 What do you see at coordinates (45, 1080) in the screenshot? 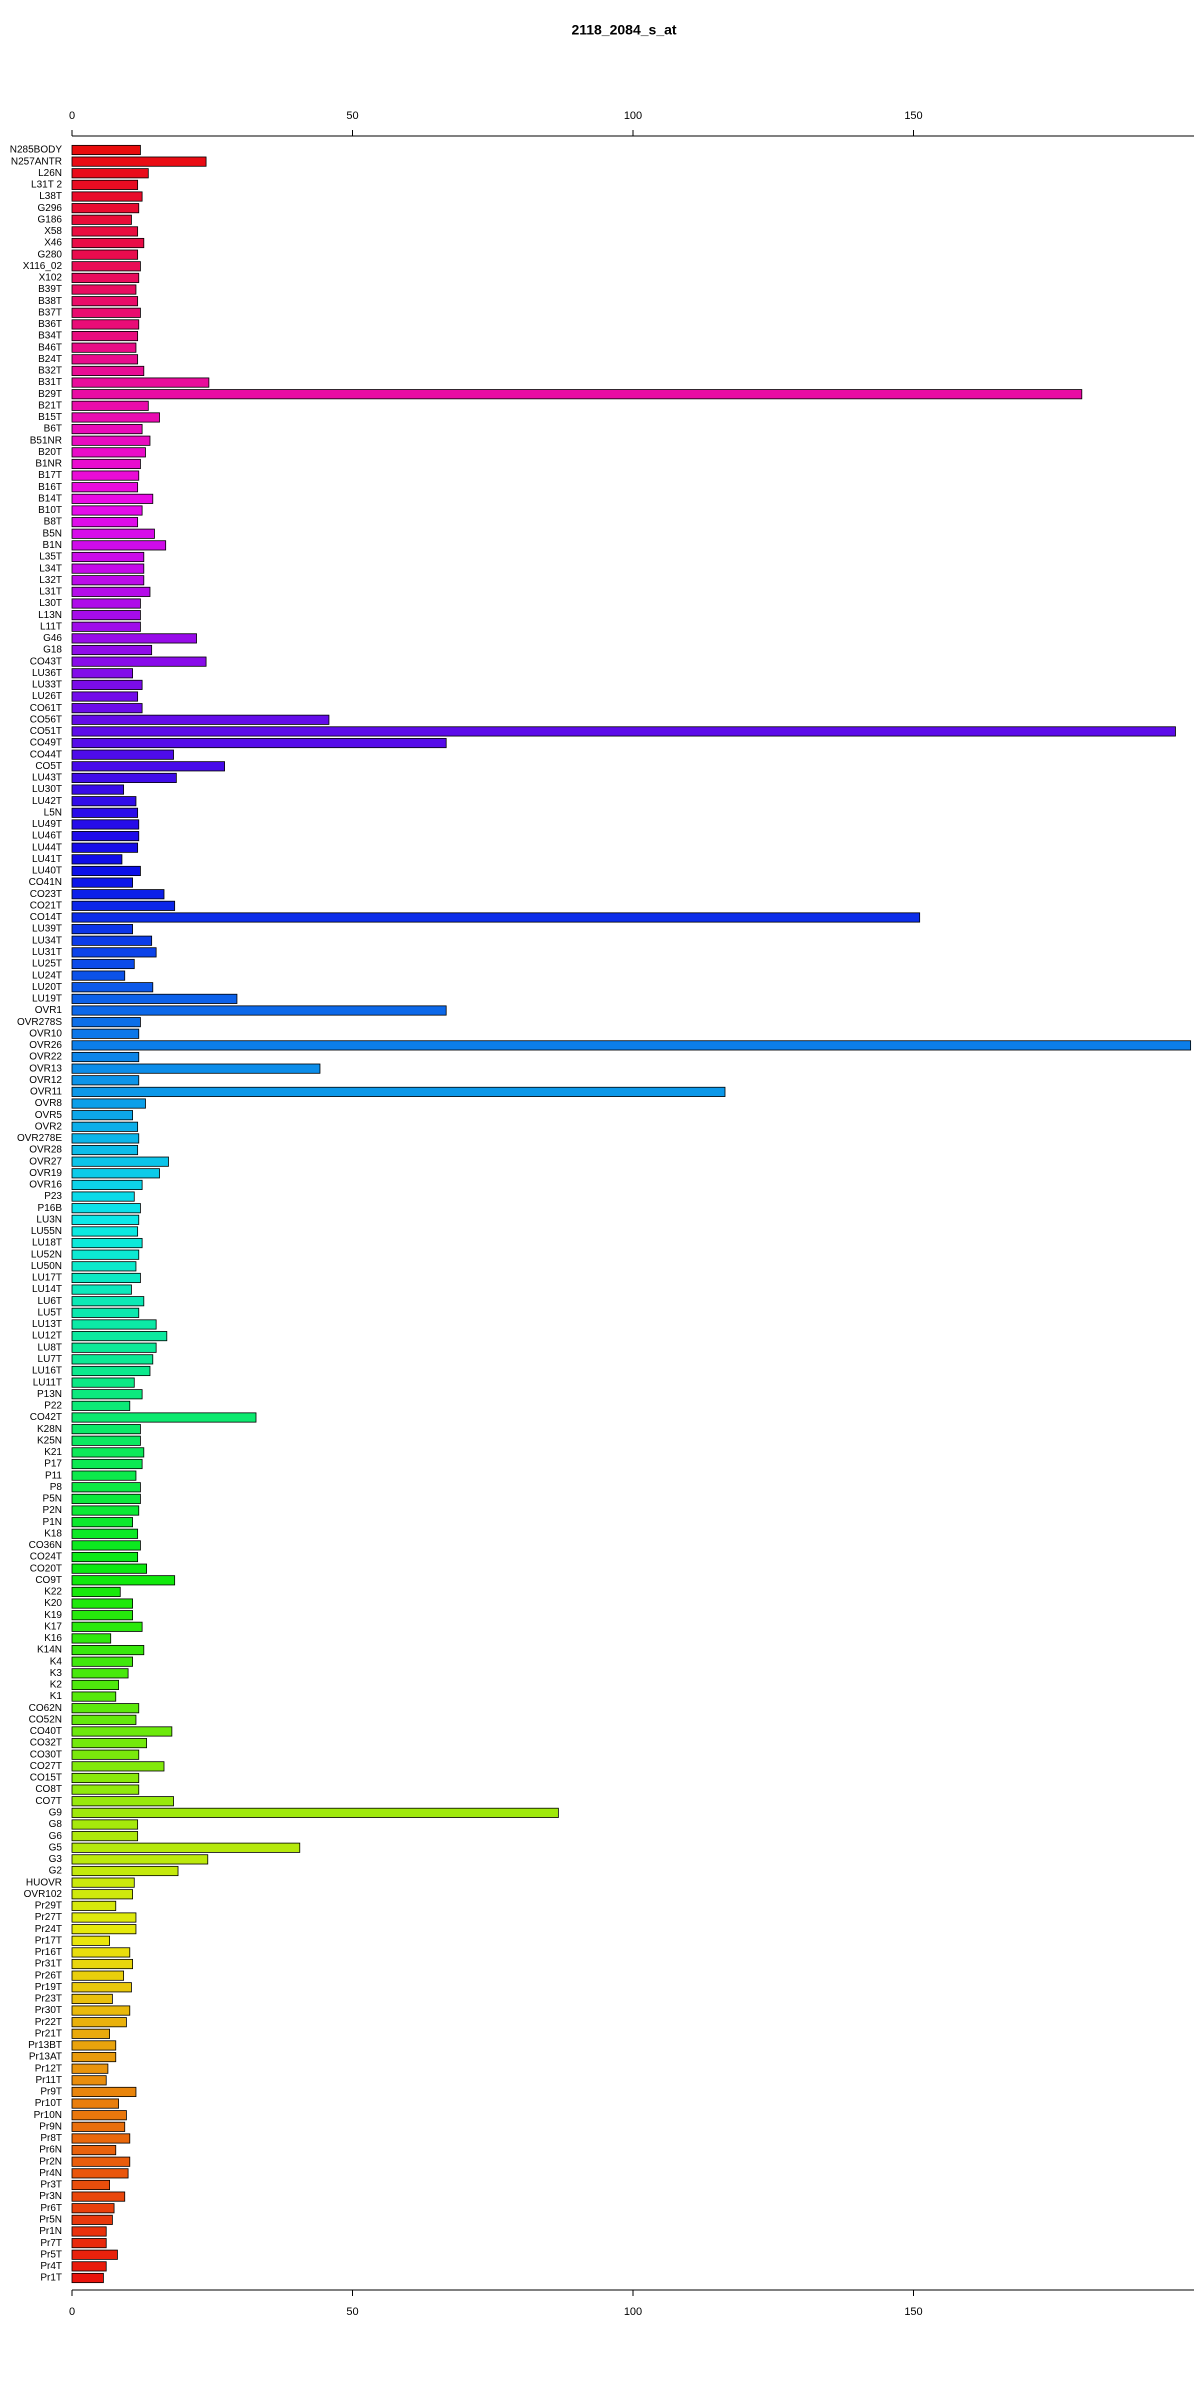
I see `y-tick-label: OVR12` at bounding box center [45, 1080].